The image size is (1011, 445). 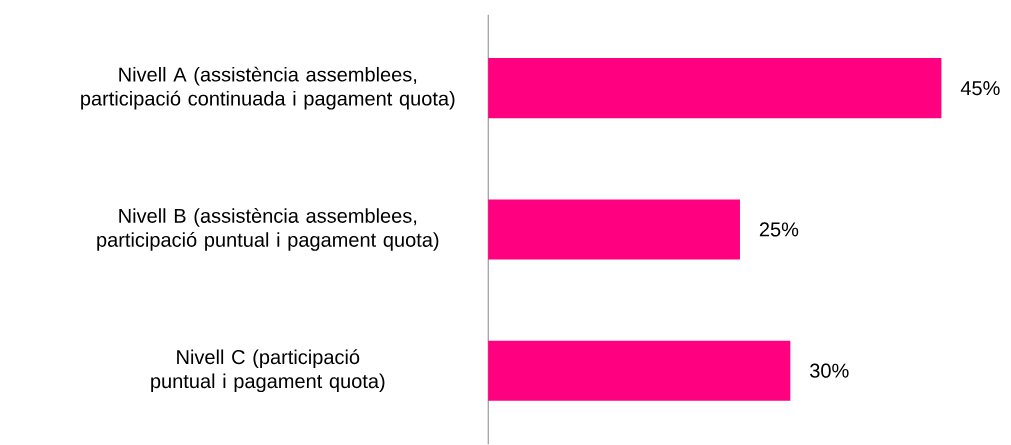 I want to click on y-tick-label: Nivell C (participació puntual i pagament quota), so click(x=268, y=371).